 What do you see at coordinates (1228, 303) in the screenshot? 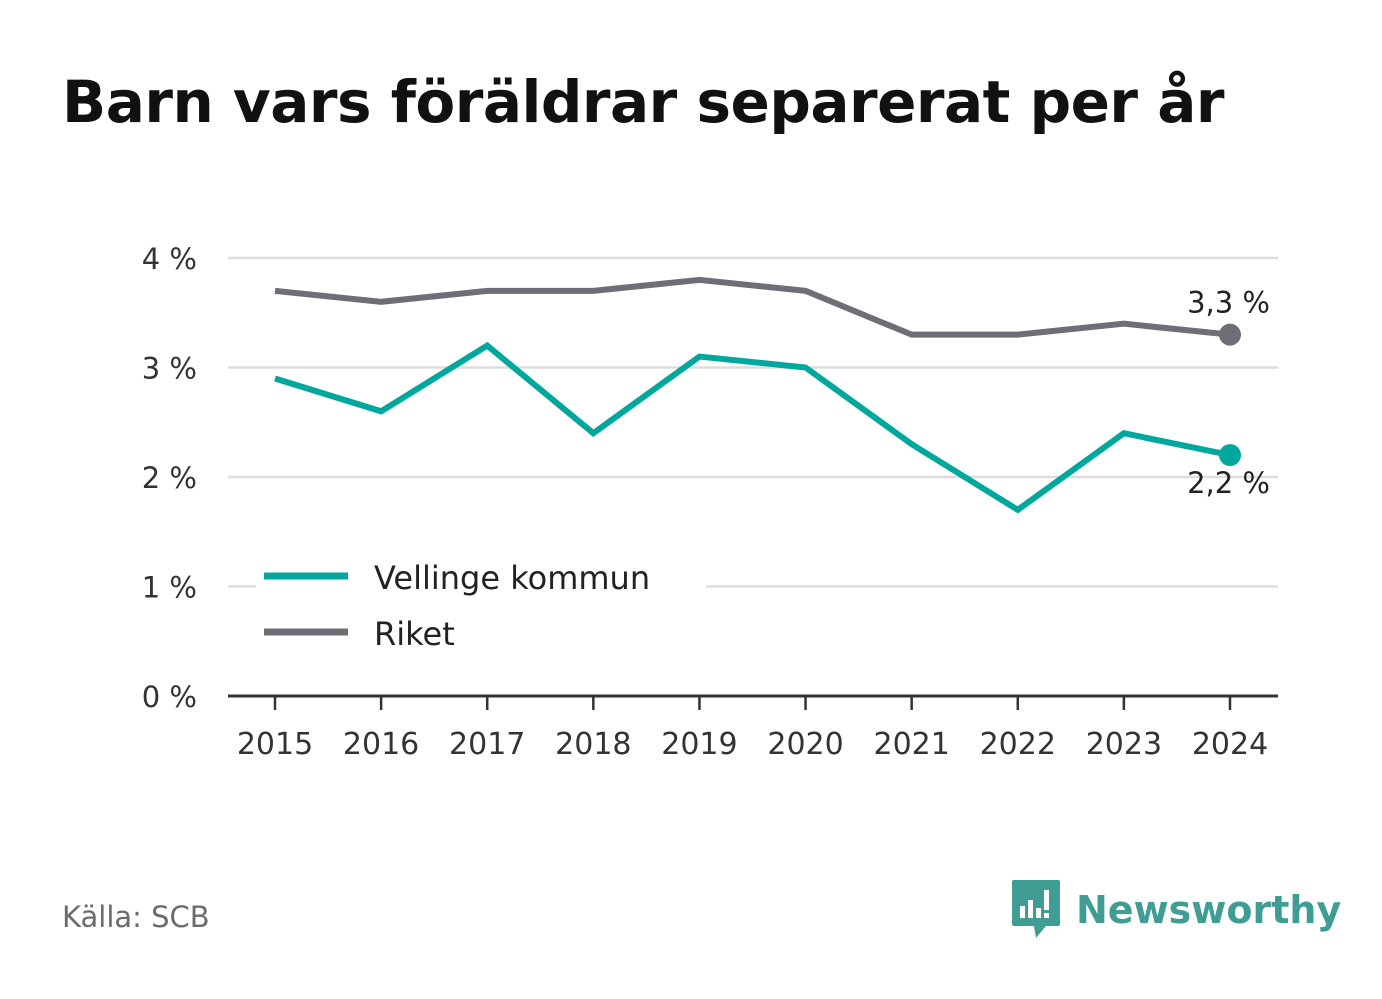
I see `end-value-label: 3,3 %` at bounding box center [1228, 303].